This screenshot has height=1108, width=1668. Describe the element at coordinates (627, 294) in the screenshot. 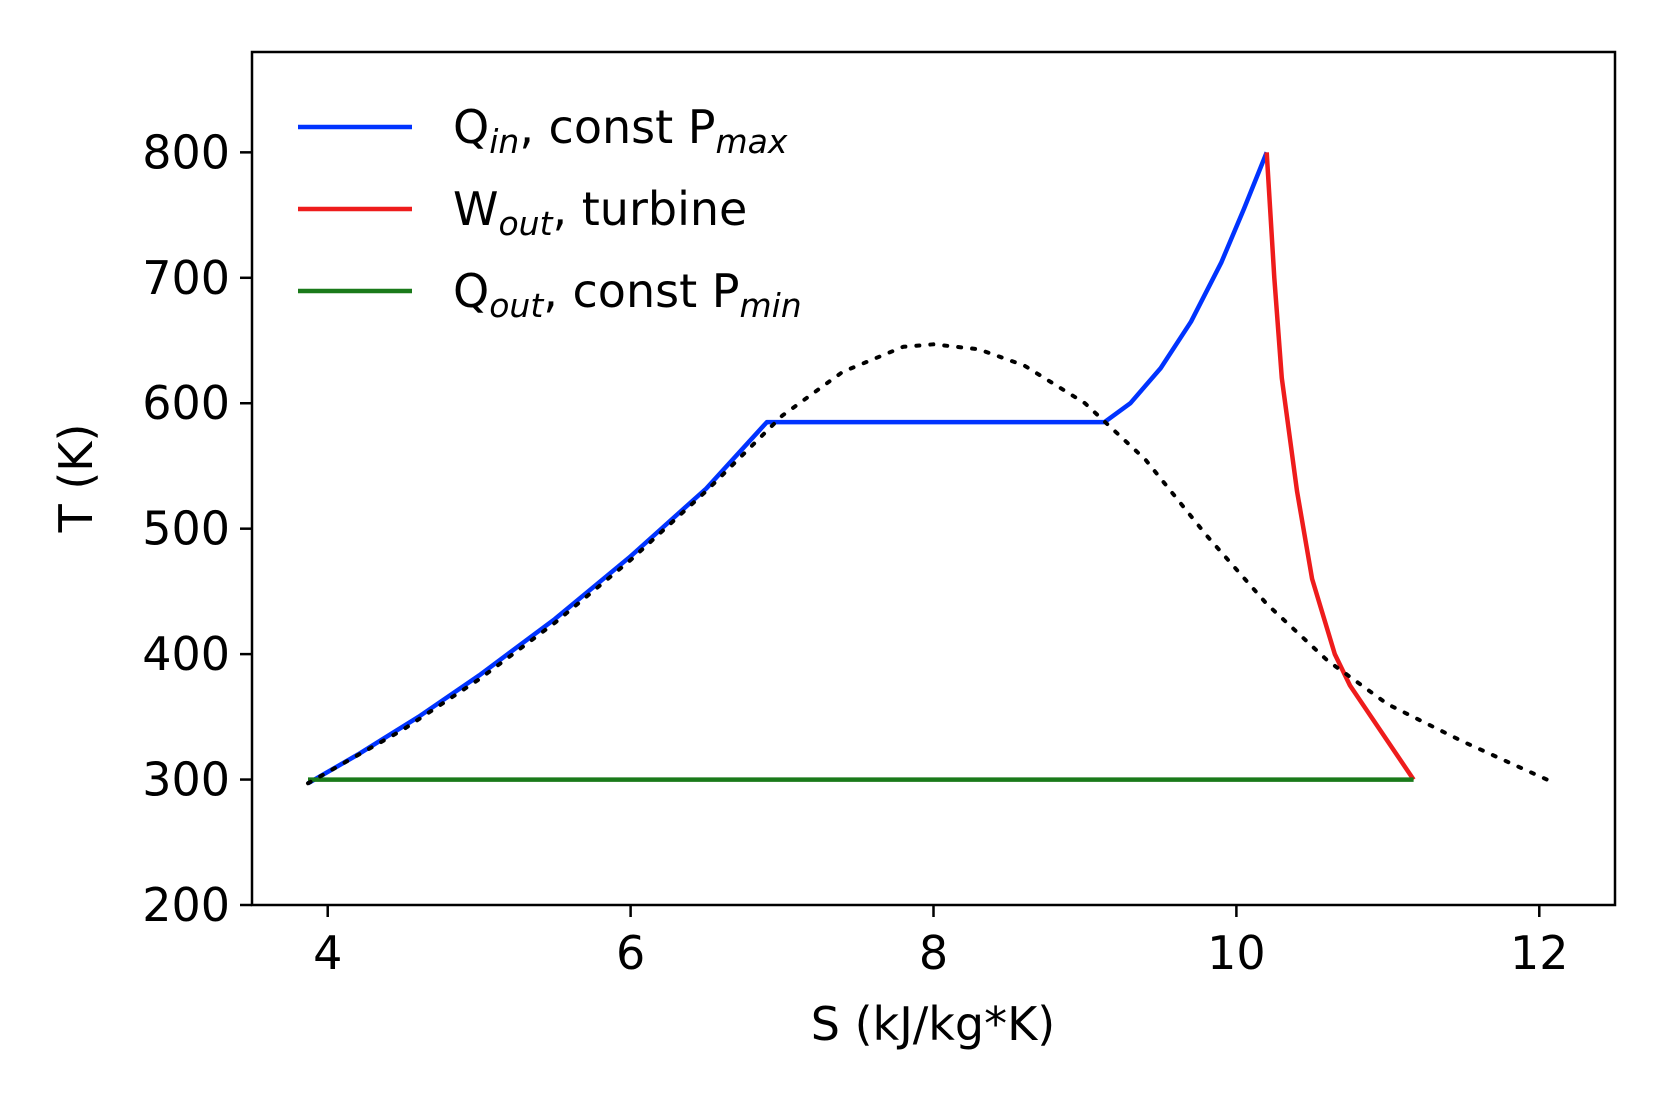

I see `legend-entry-2: Qout, const Pmin` at that location.